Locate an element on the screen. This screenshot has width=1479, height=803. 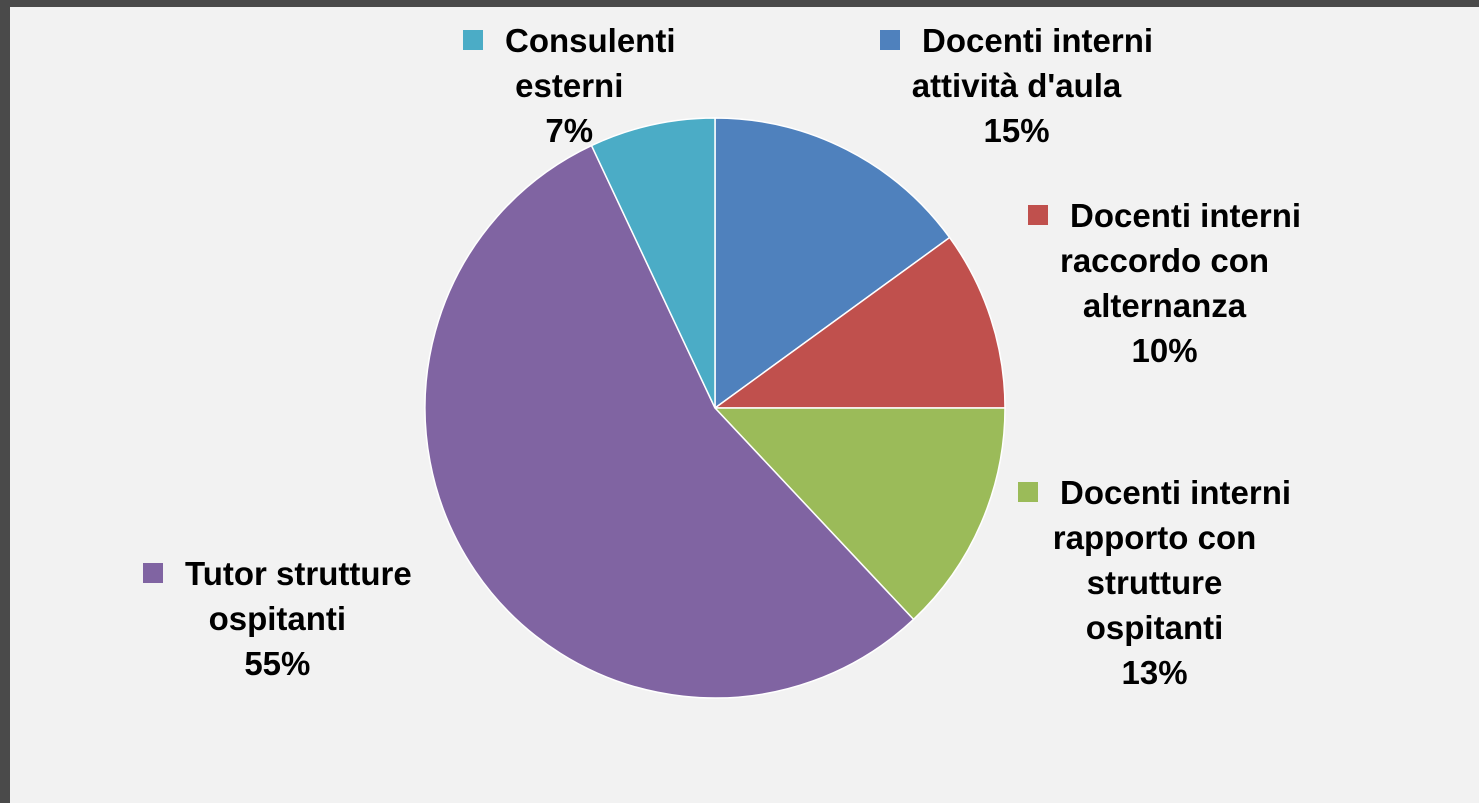
pie-slice-consulenti is located at coordinates (653, 263).